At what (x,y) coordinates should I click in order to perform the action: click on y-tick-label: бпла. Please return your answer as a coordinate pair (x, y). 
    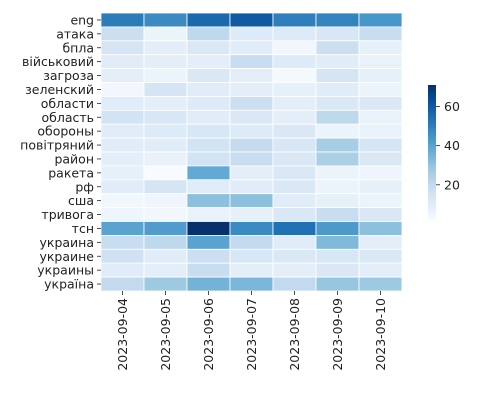
    Looking at the image, I should click on (78, 47).